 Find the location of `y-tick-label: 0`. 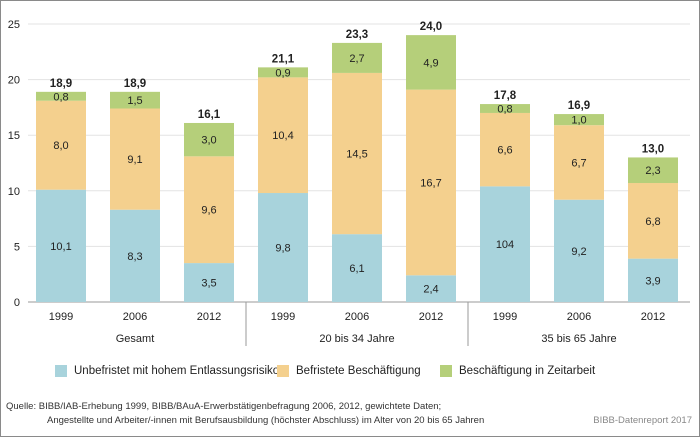

y-tick-label: 0 is located at coordinates (17, 303).